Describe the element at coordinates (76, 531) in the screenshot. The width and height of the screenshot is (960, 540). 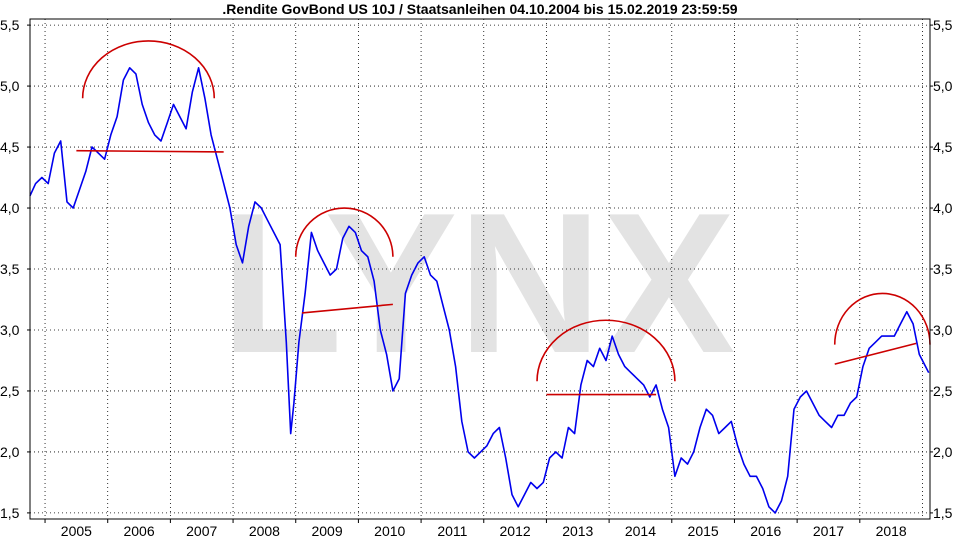
I see `x-tick-label: 2005` at that location.